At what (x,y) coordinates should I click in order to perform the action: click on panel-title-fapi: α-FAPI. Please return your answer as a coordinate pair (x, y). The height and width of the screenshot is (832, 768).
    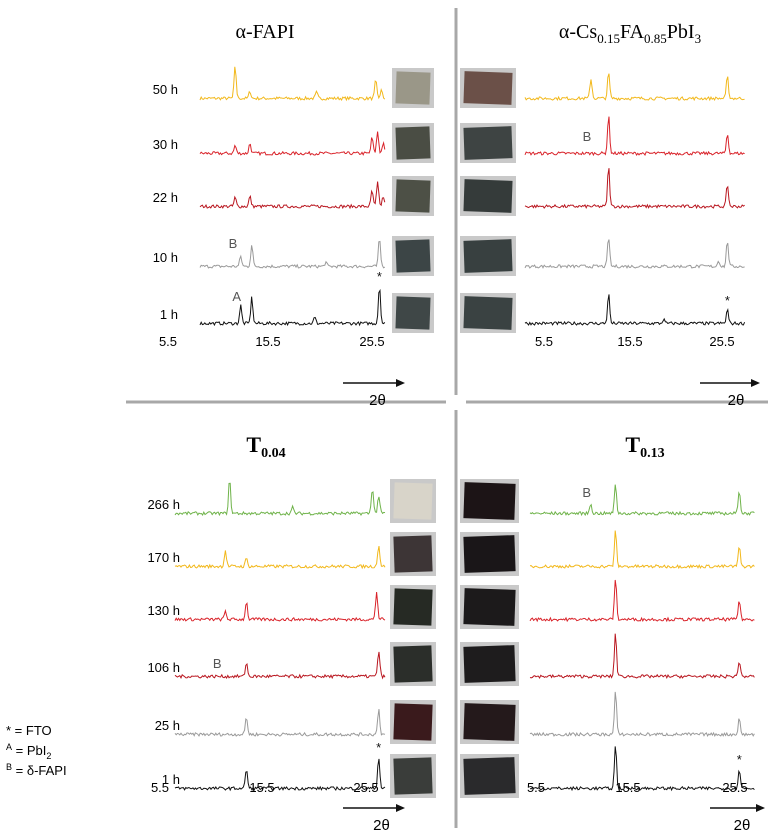
    Looking at the image, I should click on (264, 32).